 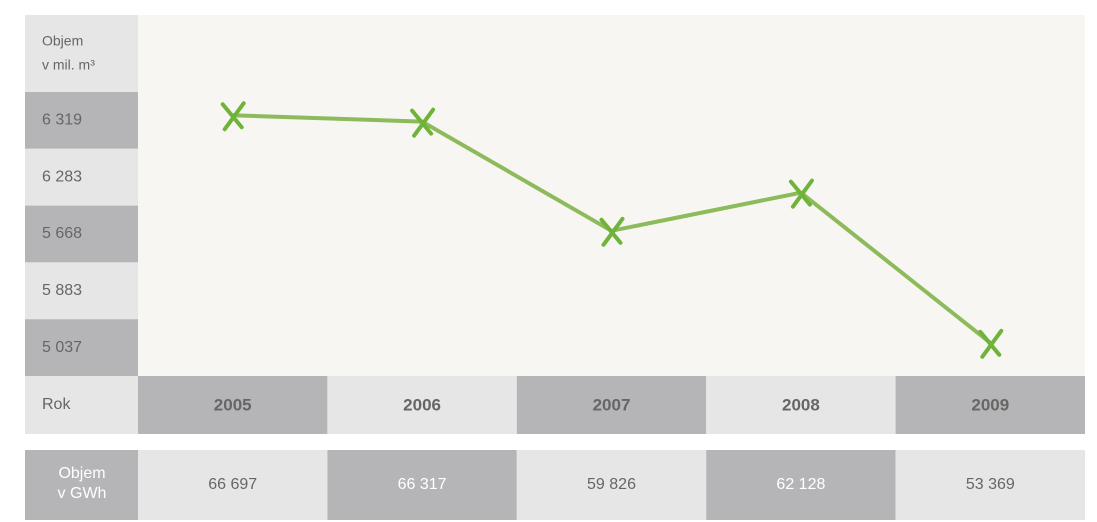 I want to click on x-tick-label: 2007, so click(x=612, y=404).